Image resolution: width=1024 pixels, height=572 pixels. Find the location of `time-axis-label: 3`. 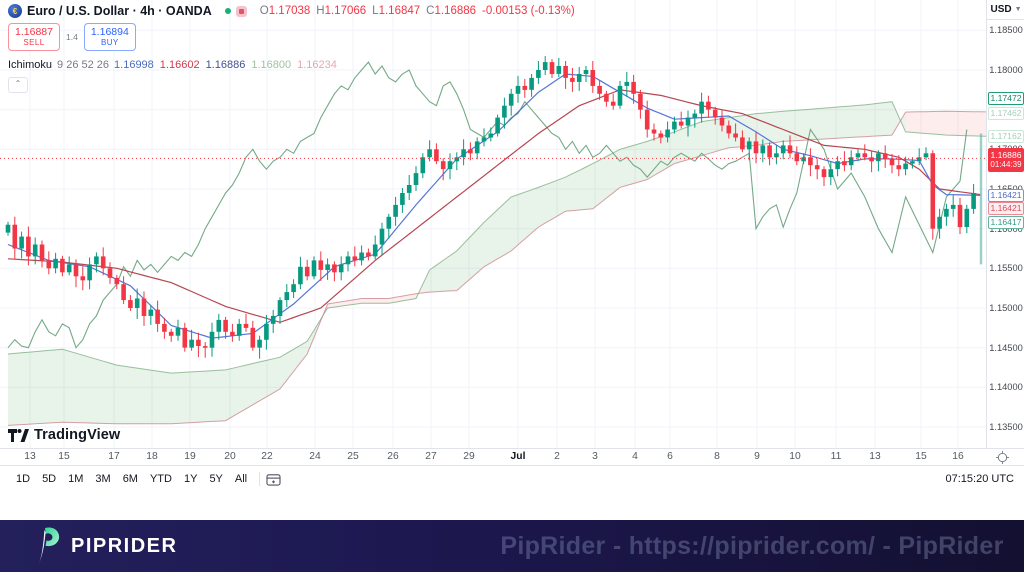

time-axis-label: 3 is located at coordinates (595, 456).